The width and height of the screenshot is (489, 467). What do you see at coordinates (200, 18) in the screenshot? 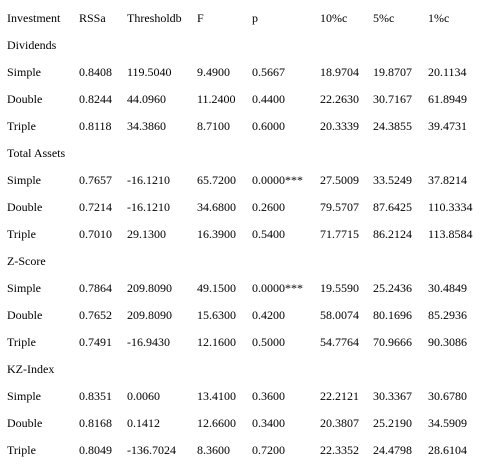
I see `header-f: F` at bounding box center [200, 18].